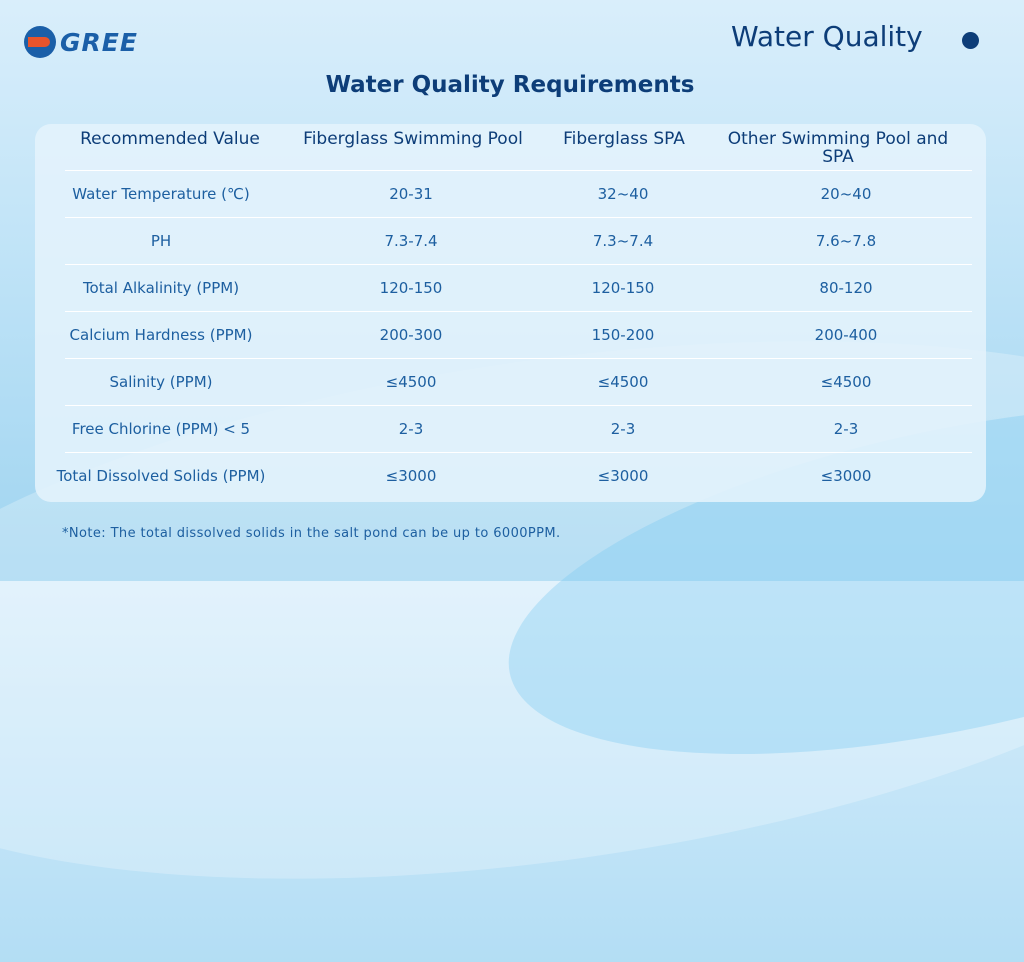 The height and width of the screenshot is (962, 1024). I want to click on cell-fiberglass-pool: ≤3000, so click(411, 476).